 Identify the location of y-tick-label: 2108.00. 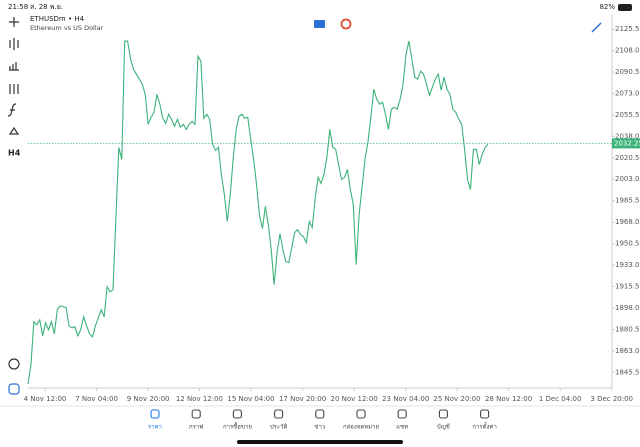
(627, 51).